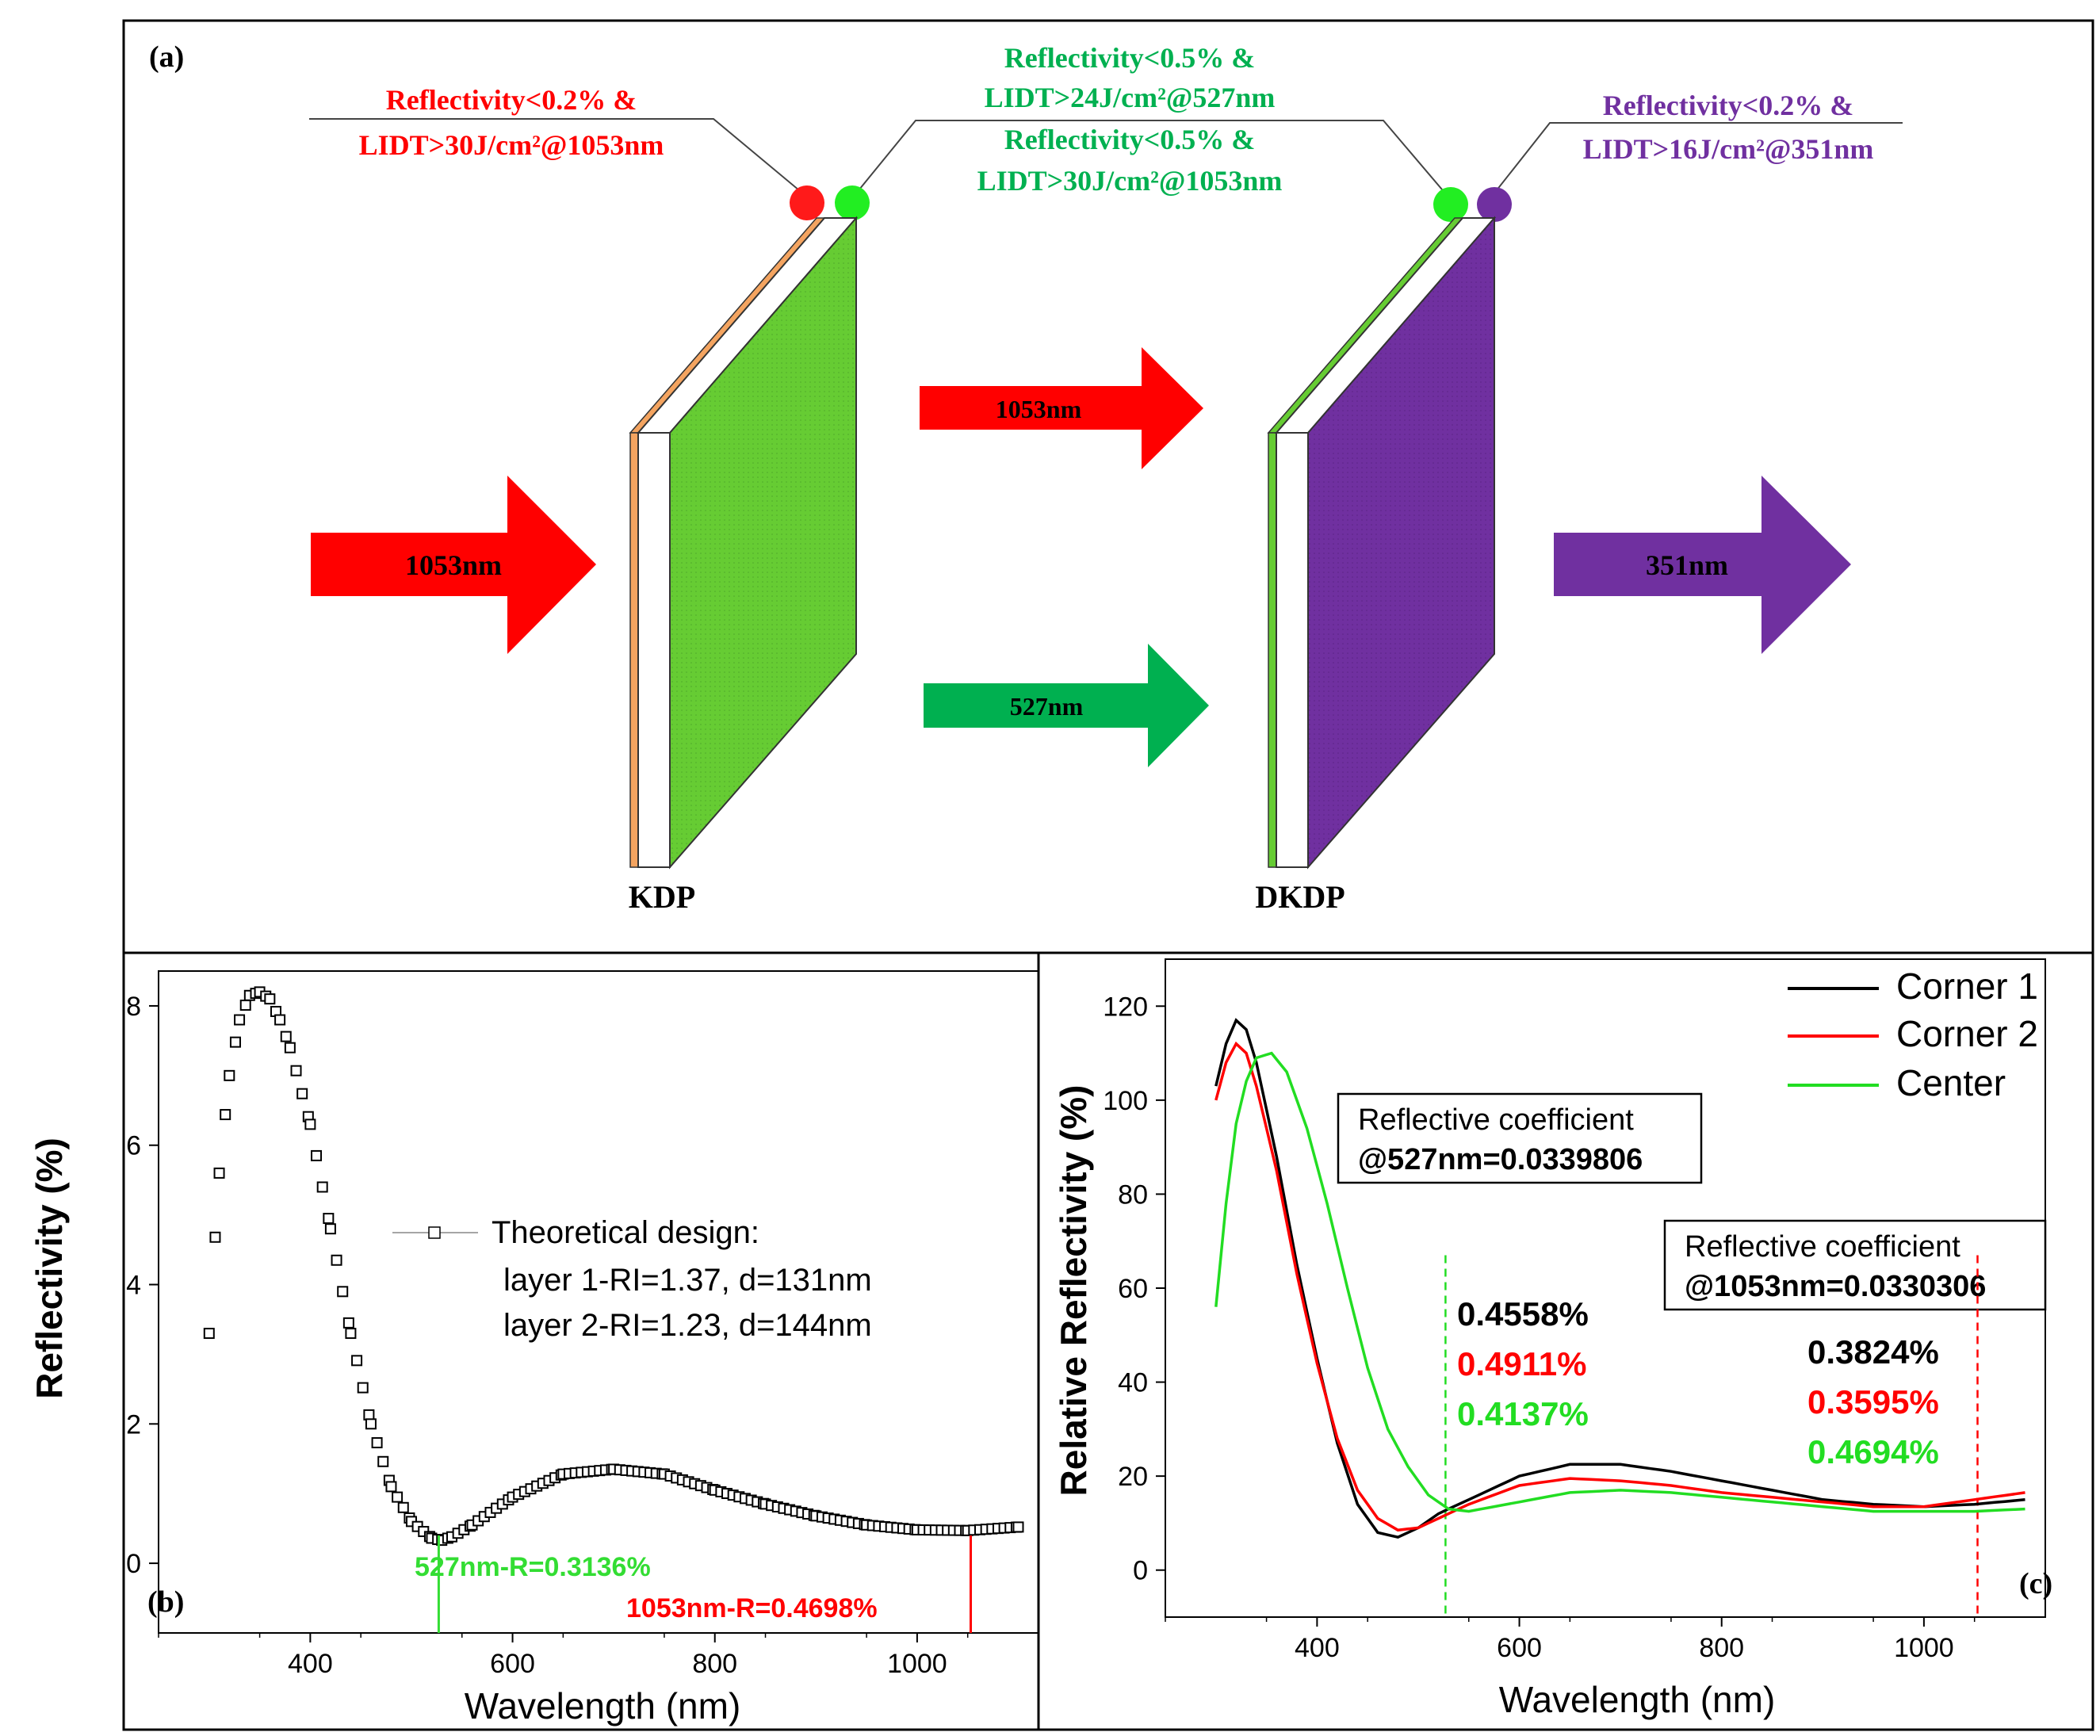 This screenshot has width=2100, height=1736. What do you see at coordinates (1300, 897) in the screenshot?
I see `dkdp-label: DKDP` at bounding box center [1300, 897].